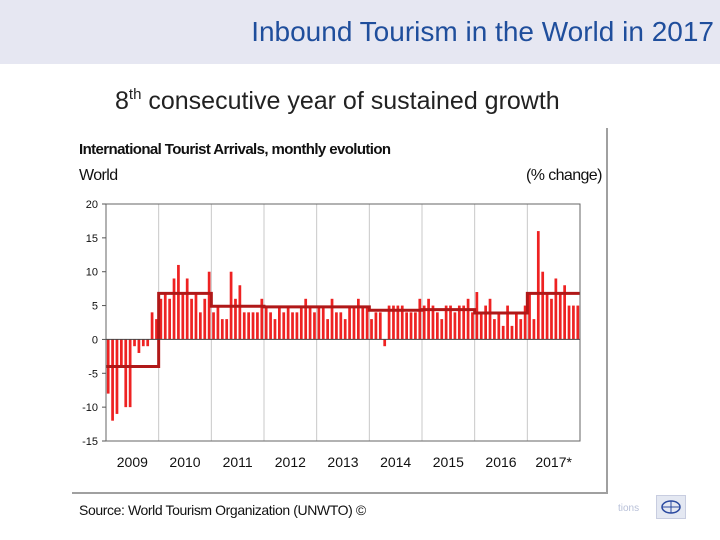  I want to click on y-tick-label: 0, so click(95, 340).